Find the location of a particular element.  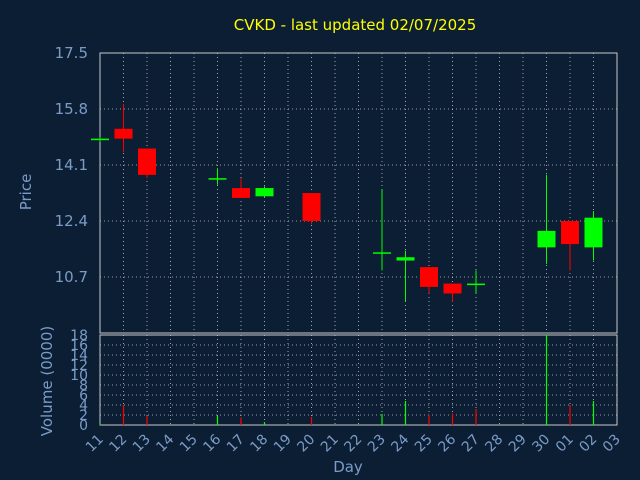

volume-tick-label: 16 is located at coordinates (79, 346).